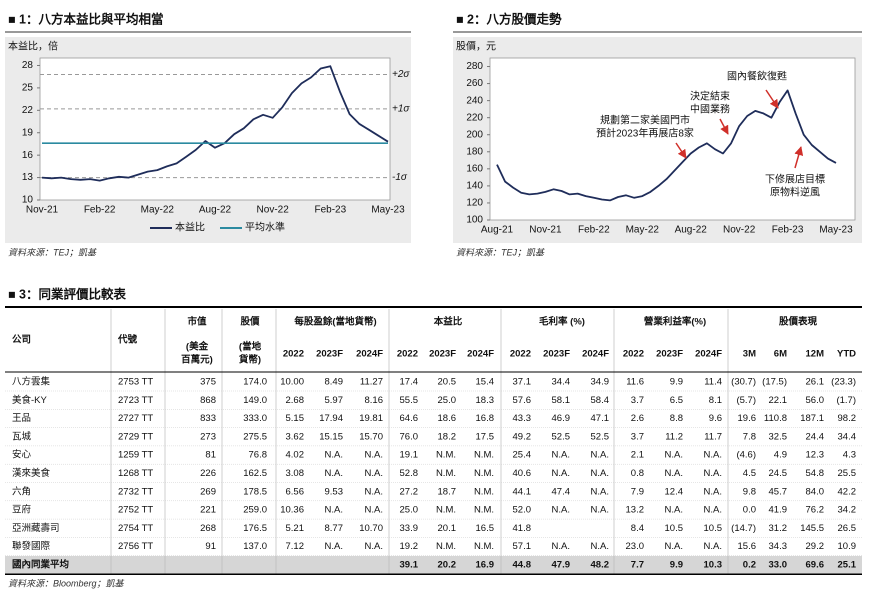 Image resolution: width=877 pixels, height=593 pixels. I want to click on table-cell: 98.2, so click(847, 418).